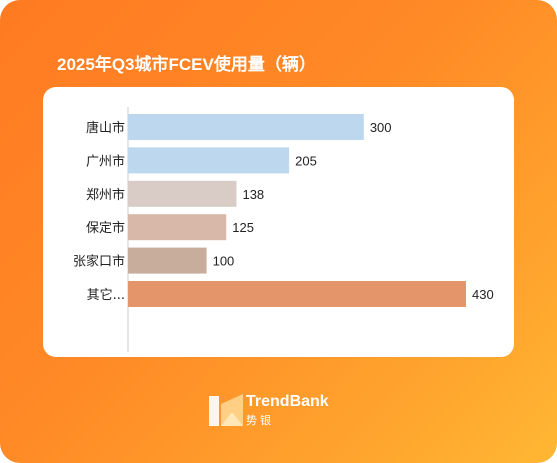  What do you see at coordinates (287, 401) in the screenshot?
I see `brand-name-en: TrendBank` at bounding box center [287, 401].